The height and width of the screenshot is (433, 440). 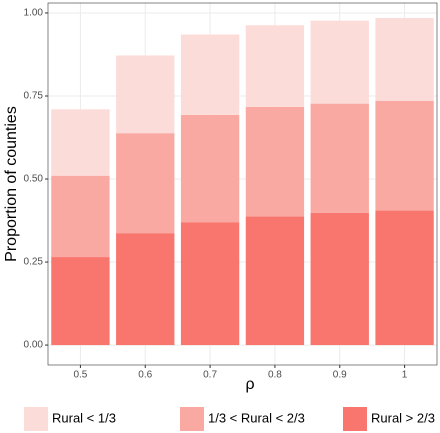 What do you see at coordinates (34, 262) in the screenshot?
I see `y-tick-label: 0.25` at bounding box center [34, 262].